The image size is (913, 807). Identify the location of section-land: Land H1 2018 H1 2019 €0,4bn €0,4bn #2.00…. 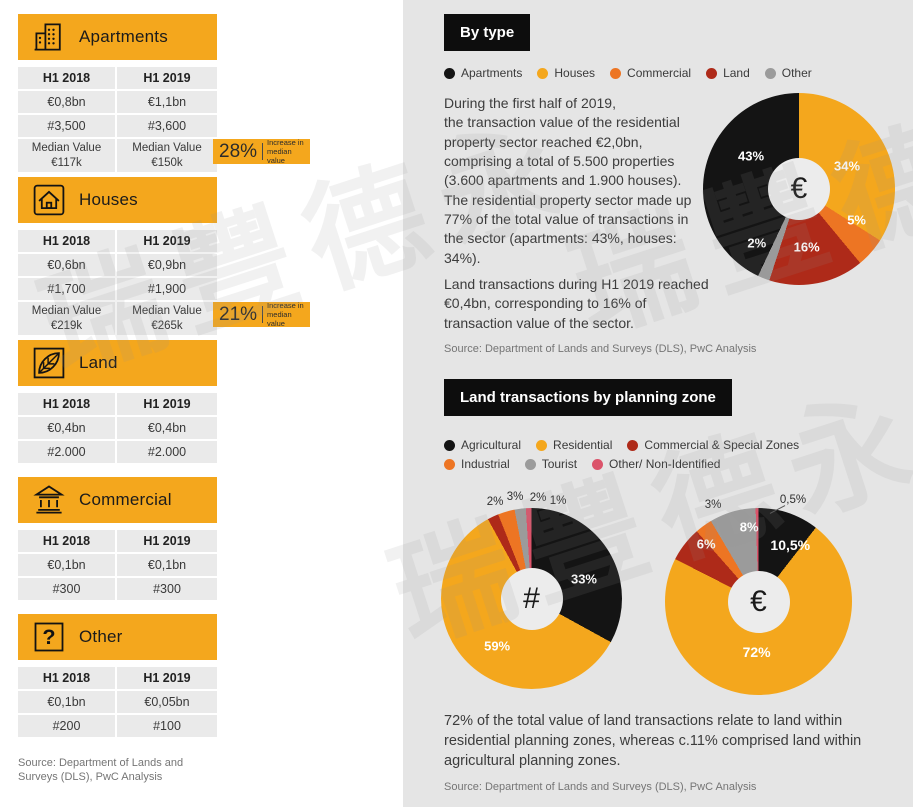
(117, 401).